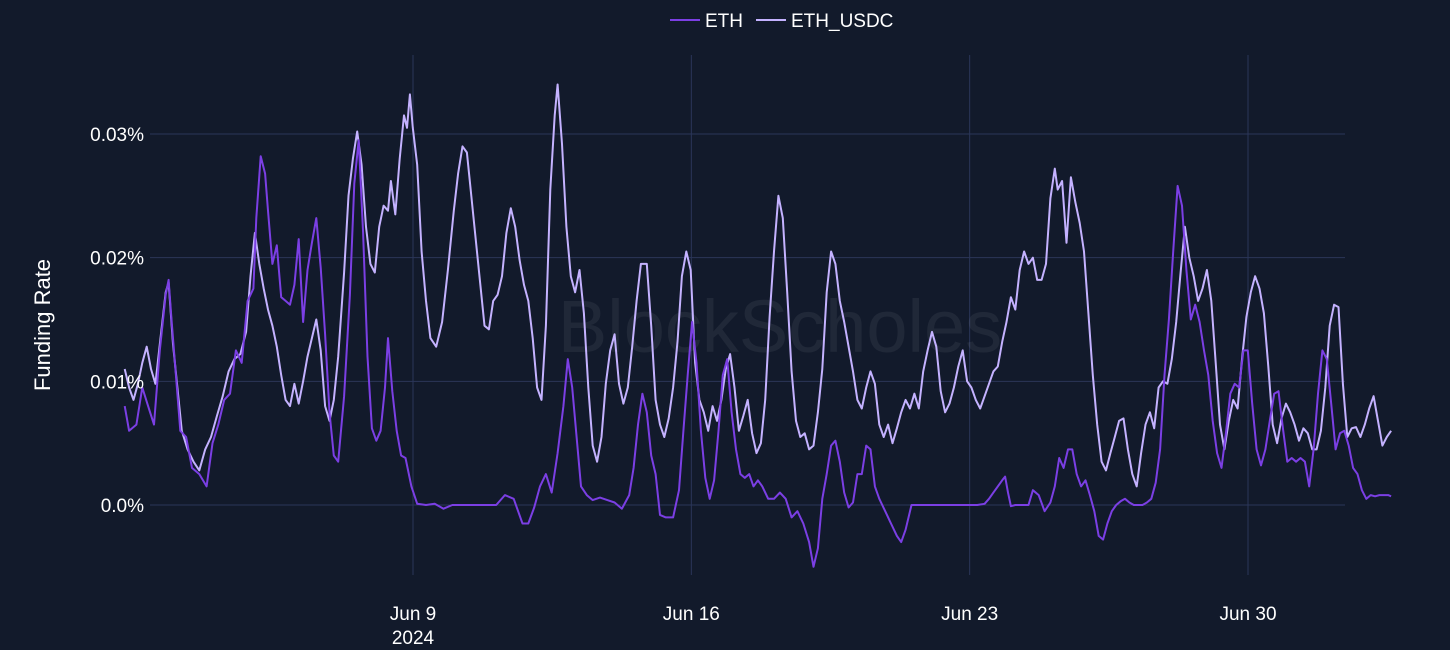 The height and width of the screenshot is (650, 1450). What do you see at coordinates (842, 21) in the screenshot?
I see `legend-label-eth-usdc: ETH_USDC` at bounding box center [842, 21].